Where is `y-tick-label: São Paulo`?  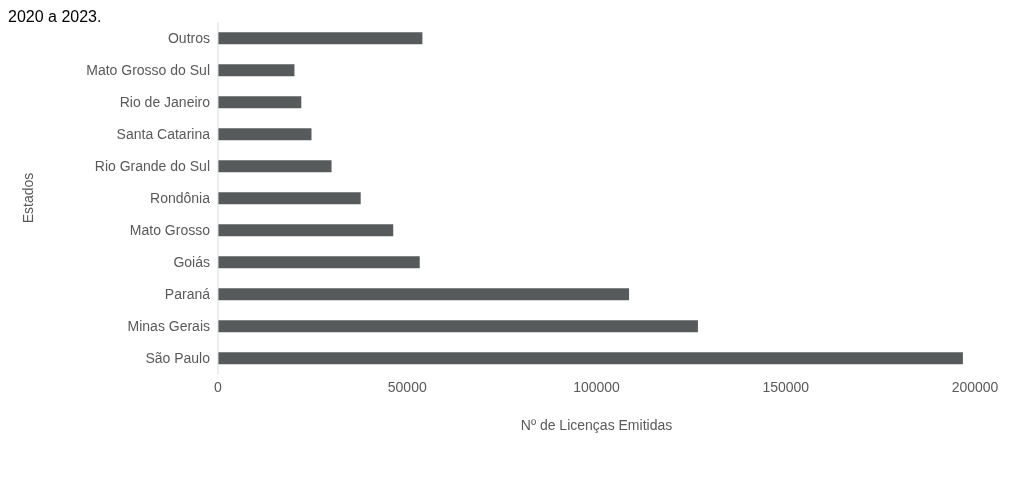
y-tick-label: São Paulo is located at coordinates (178, 357).